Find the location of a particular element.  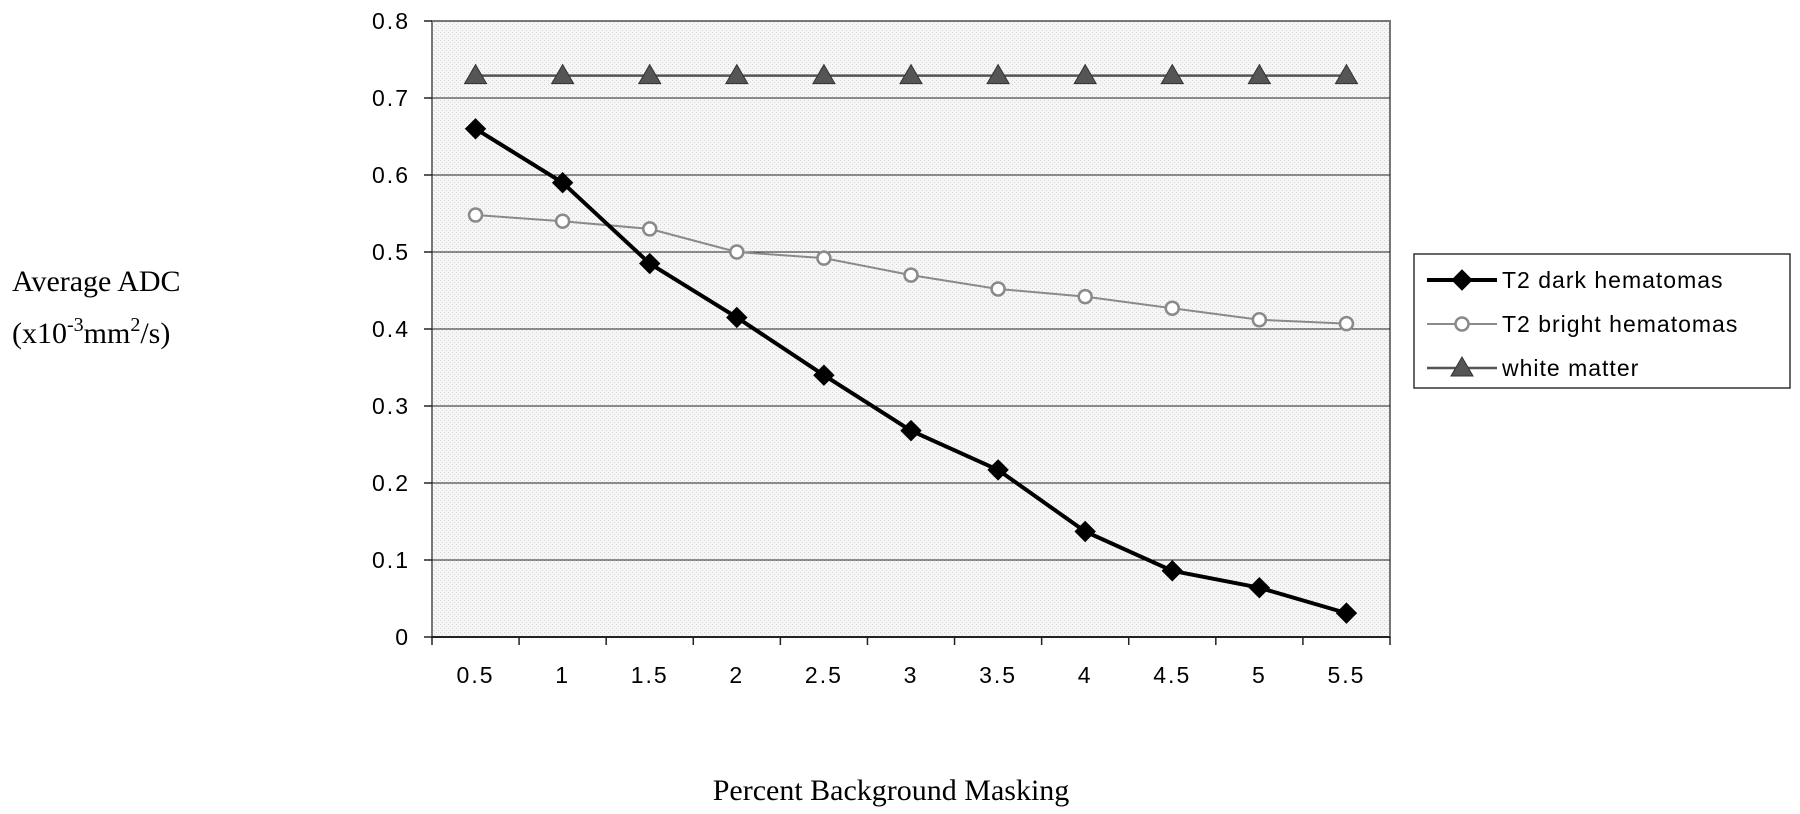

y-tick-label: 0.1 is located at coordinates (391, 560).